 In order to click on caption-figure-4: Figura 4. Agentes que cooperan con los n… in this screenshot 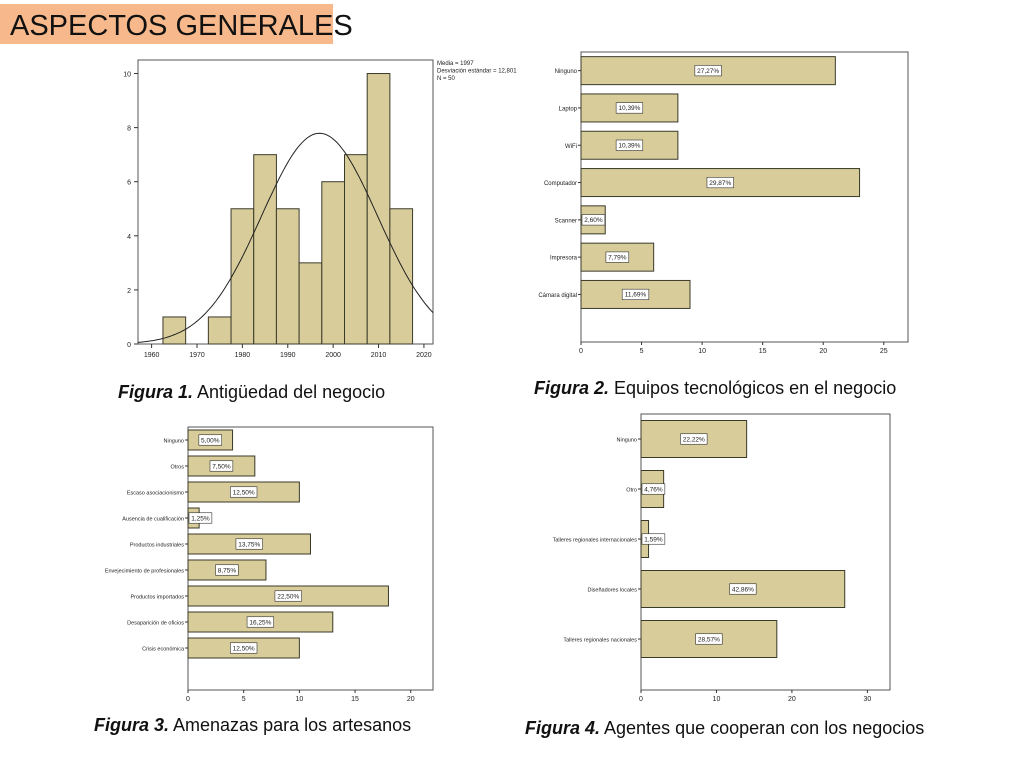, I will do `click(724, 728)`.